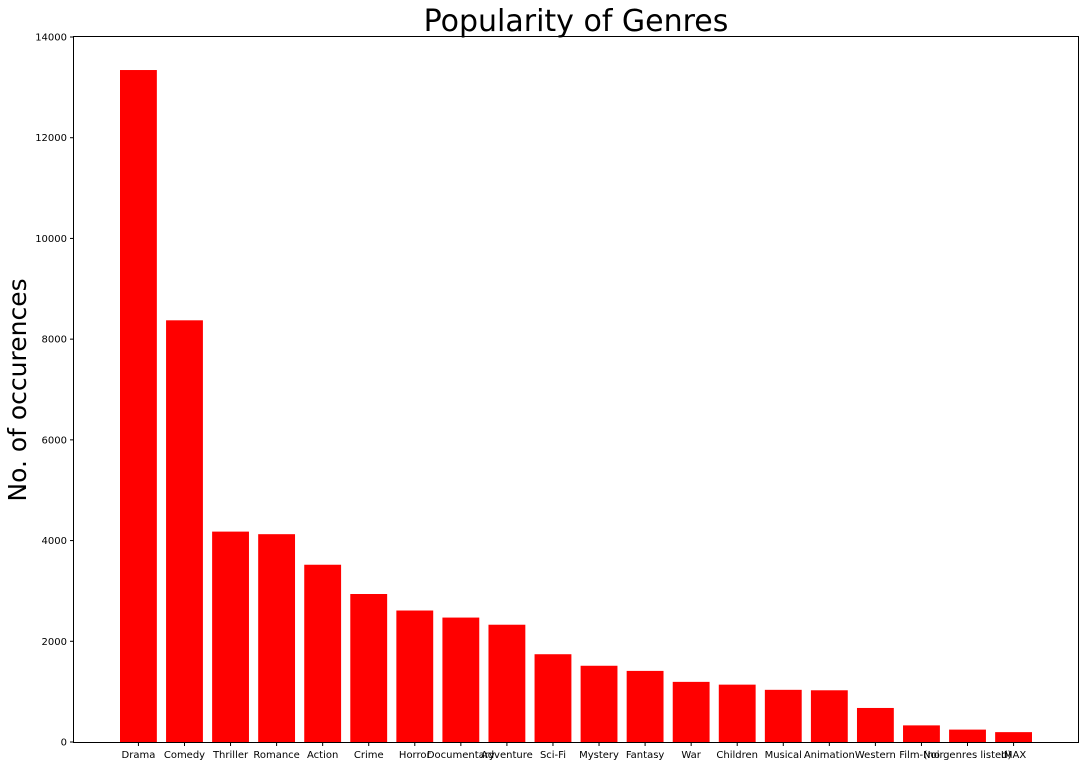 Image resolution: width=1085 pixels, height=767 pixels. Describe the element at coordinates (51, 138) in the screenshot. I see `y-tick-label: 12000` at that location.